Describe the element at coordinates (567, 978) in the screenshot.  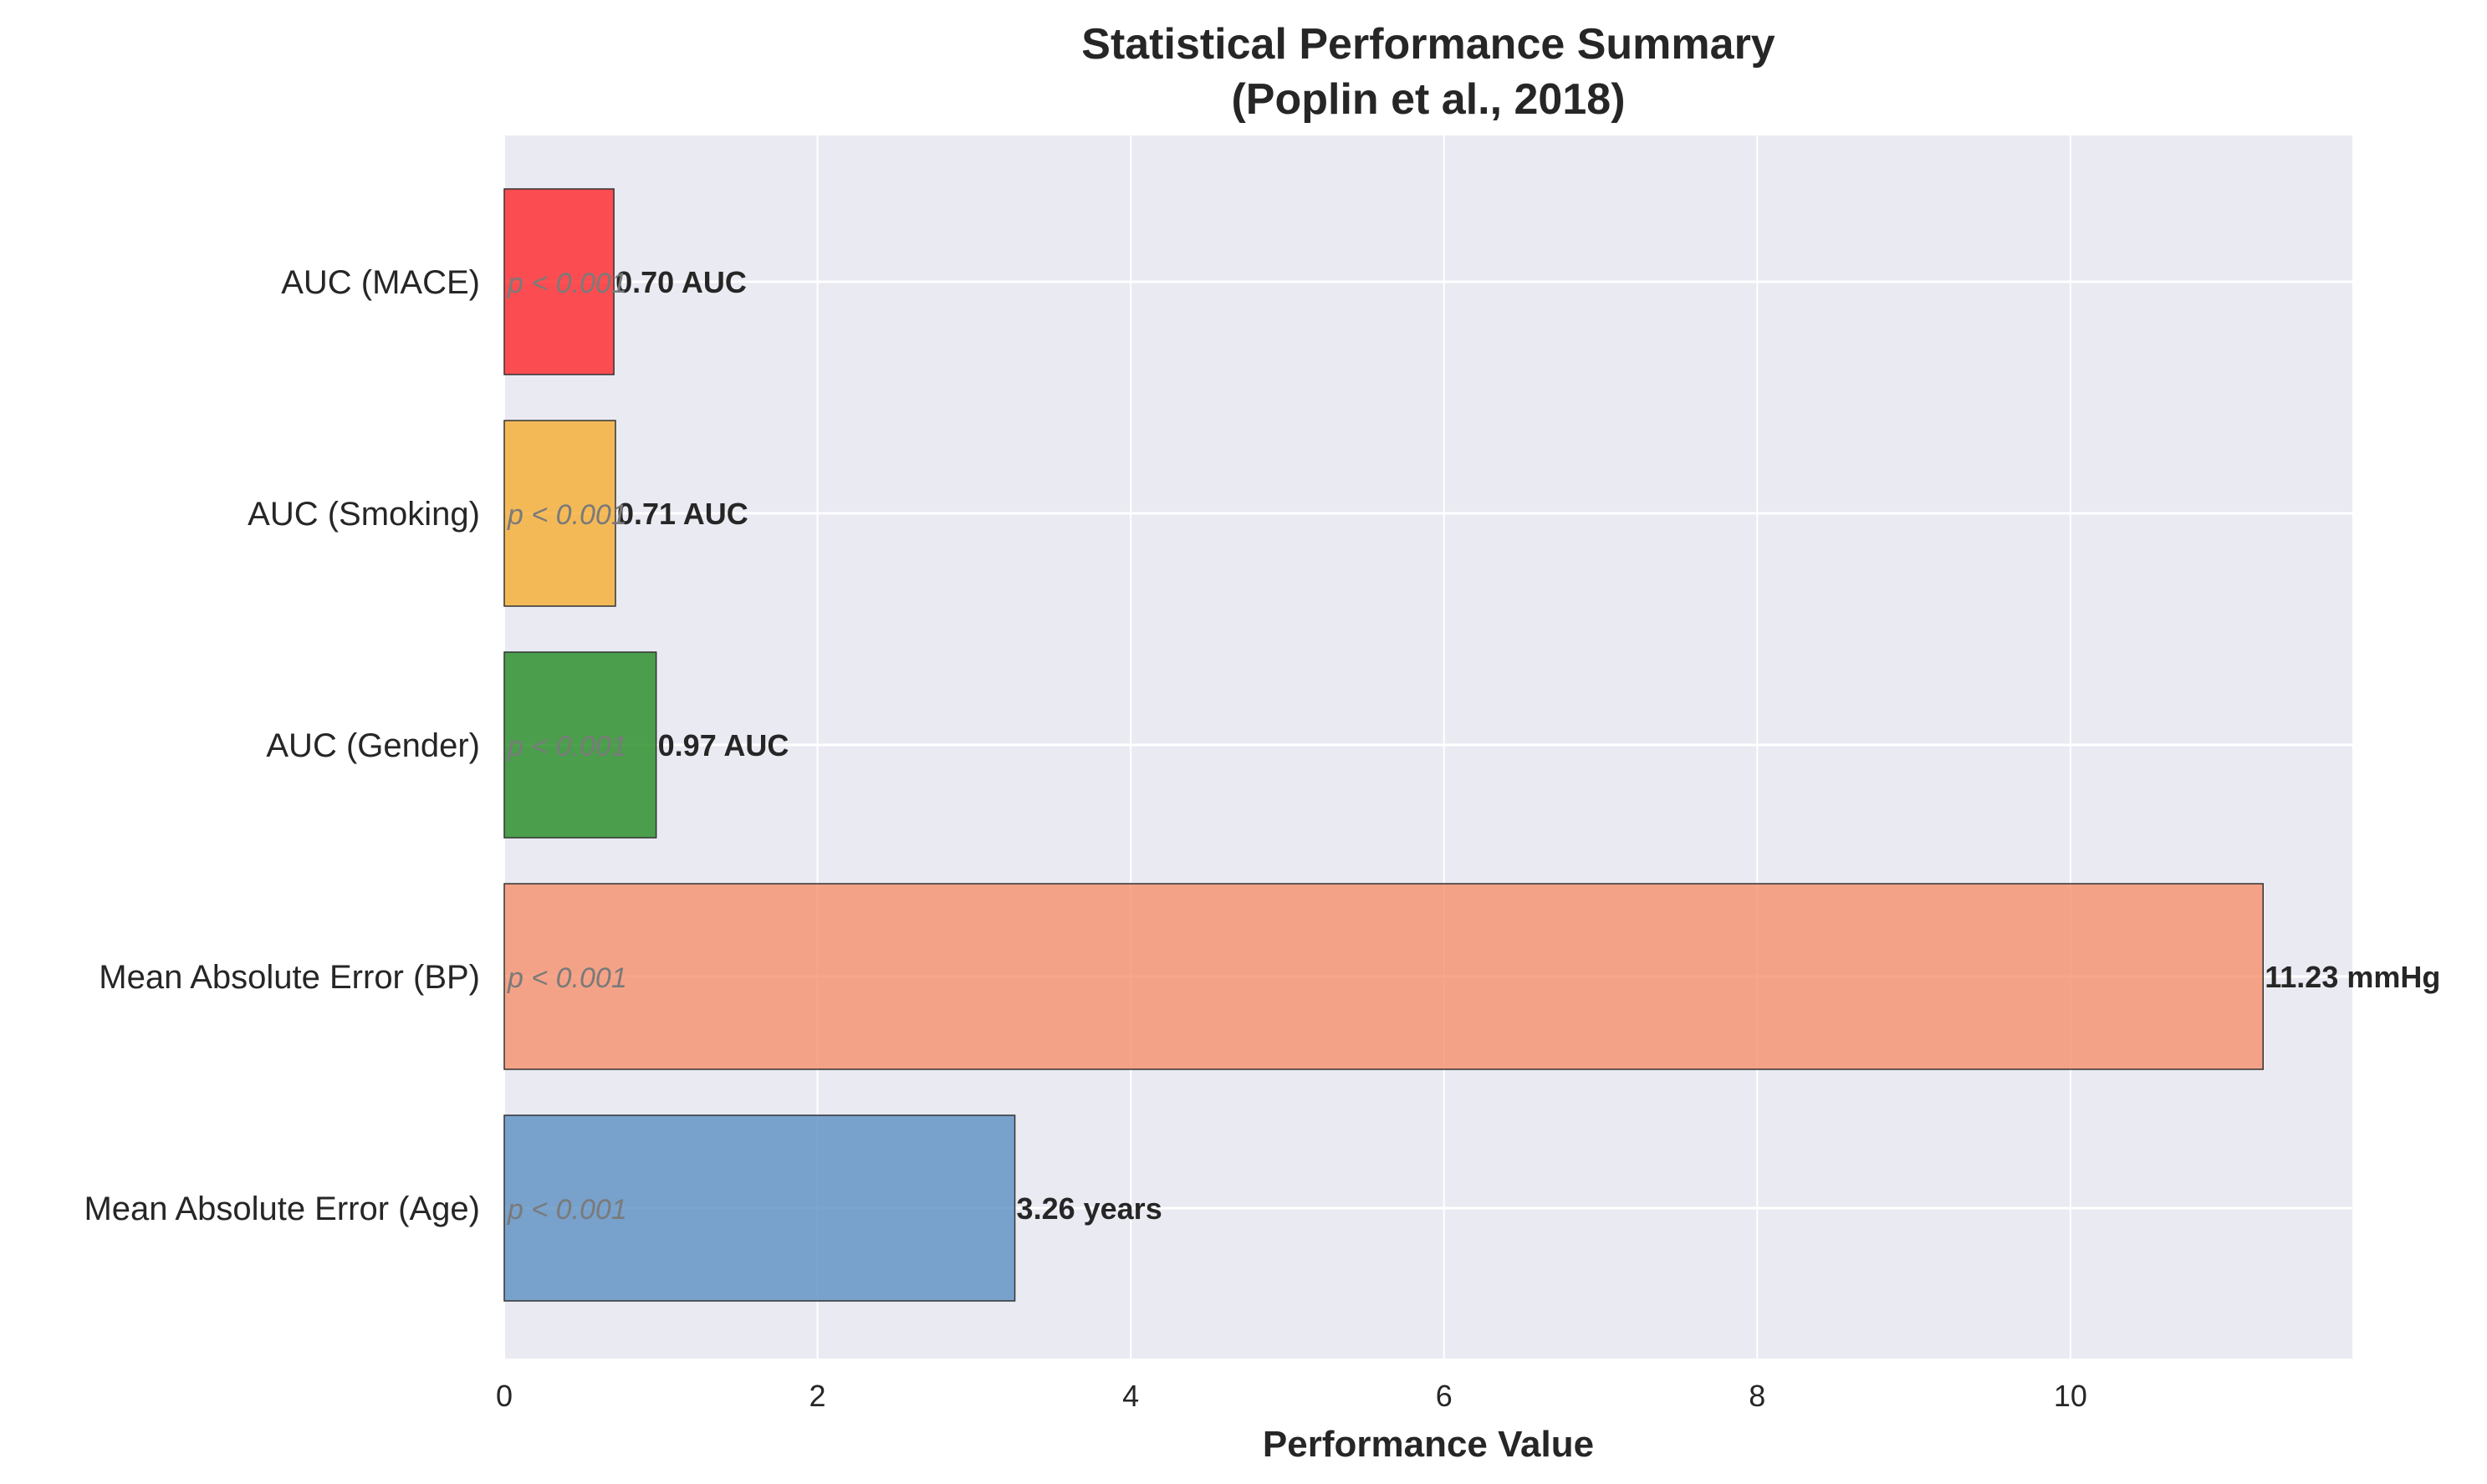
I see `p-value-label-1: p < 0.001` at that location.